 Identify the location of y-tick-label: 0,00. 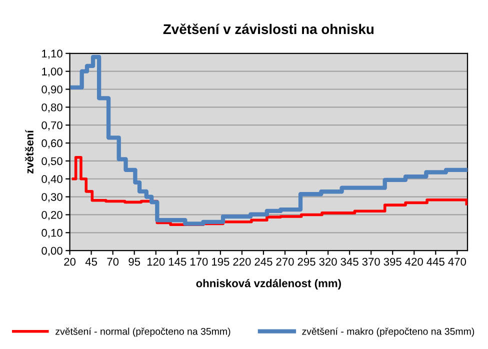
(52, 251).